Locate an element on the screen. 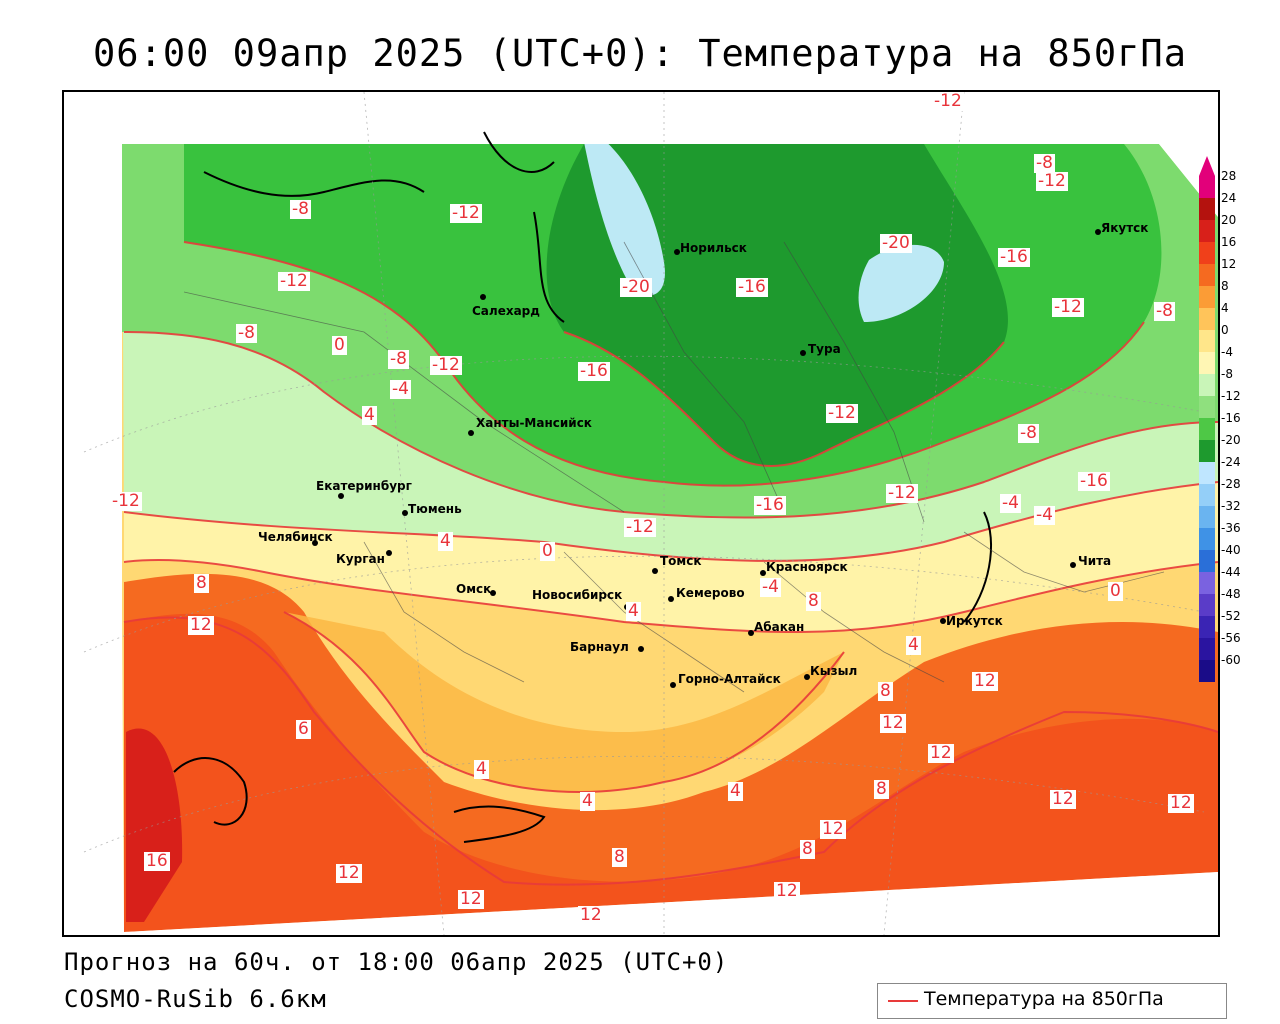 The height and width of the screenshot is (1024, 1280). legend-line-sample is located at coordinates (903, 1001).